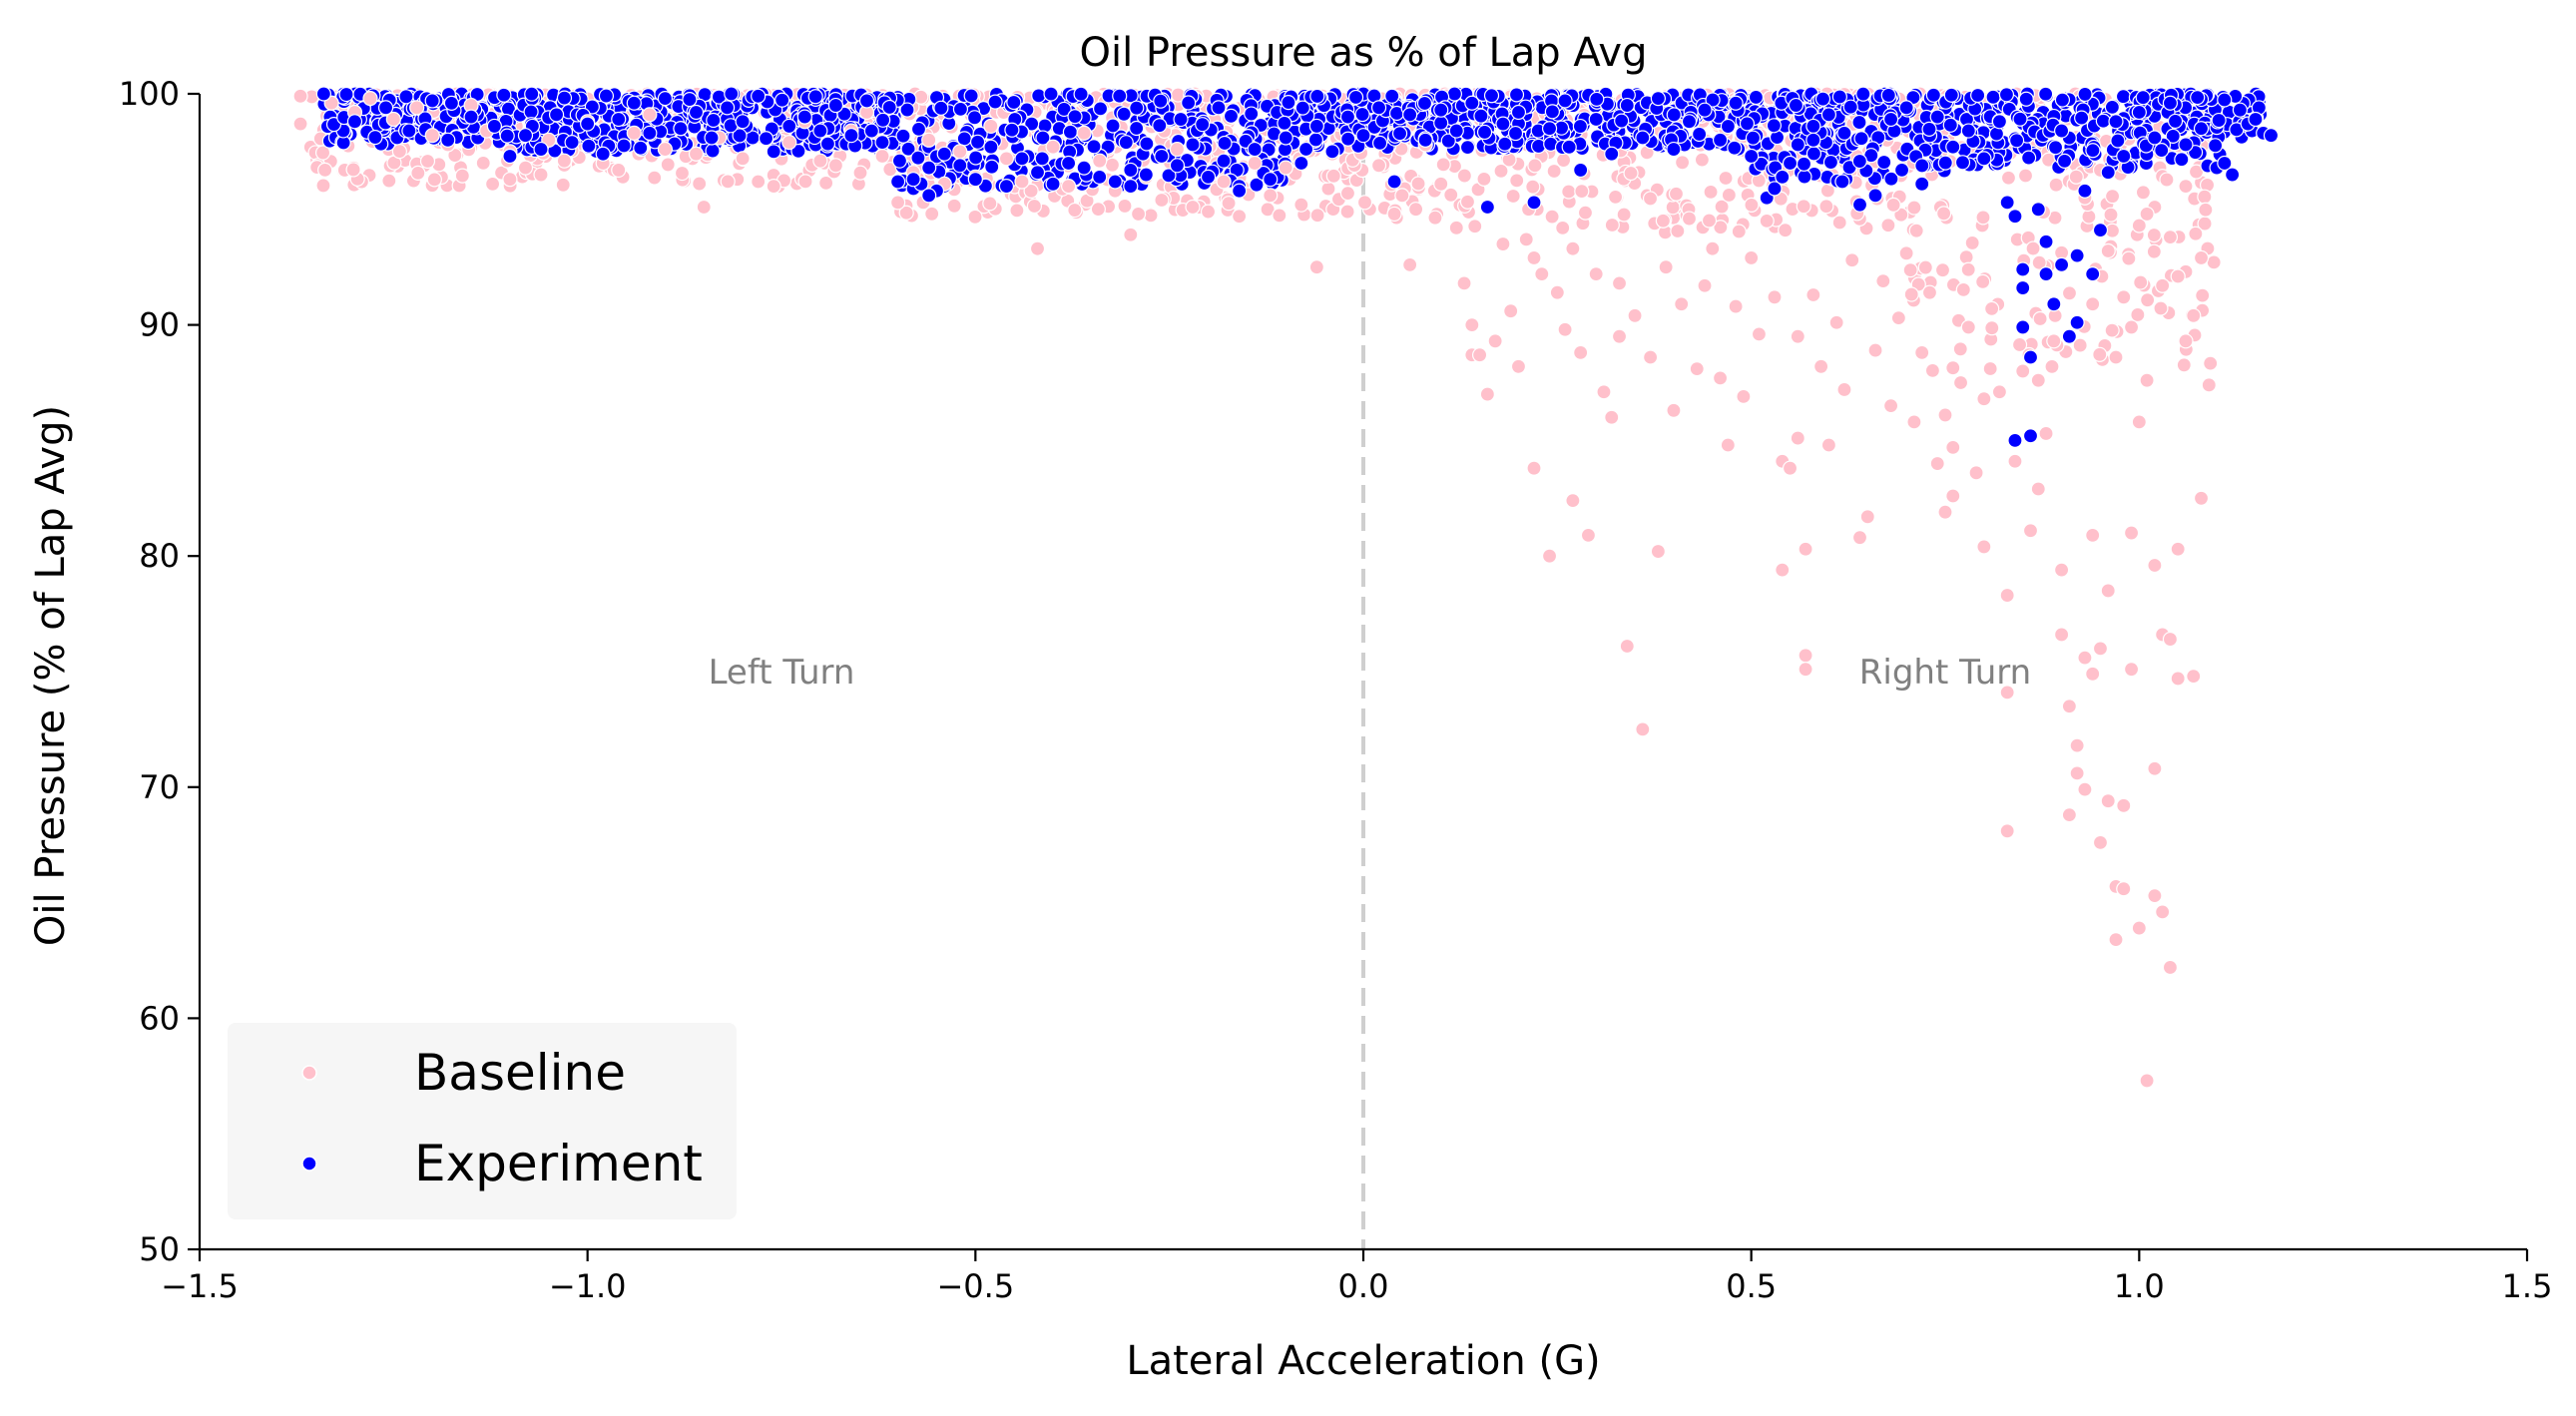  I want to click on x-axis-label: Lateral Acceleration (G), so click(1363, 1361).